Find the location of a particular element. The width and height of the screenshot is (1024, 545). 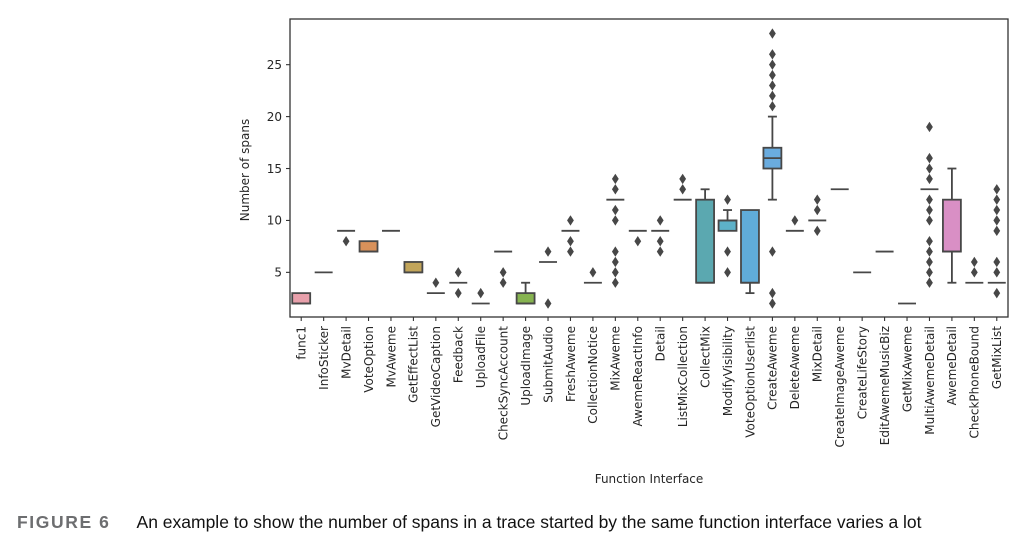

x-tick-label: CreateLifeStory is located at coordinates (862, 372).